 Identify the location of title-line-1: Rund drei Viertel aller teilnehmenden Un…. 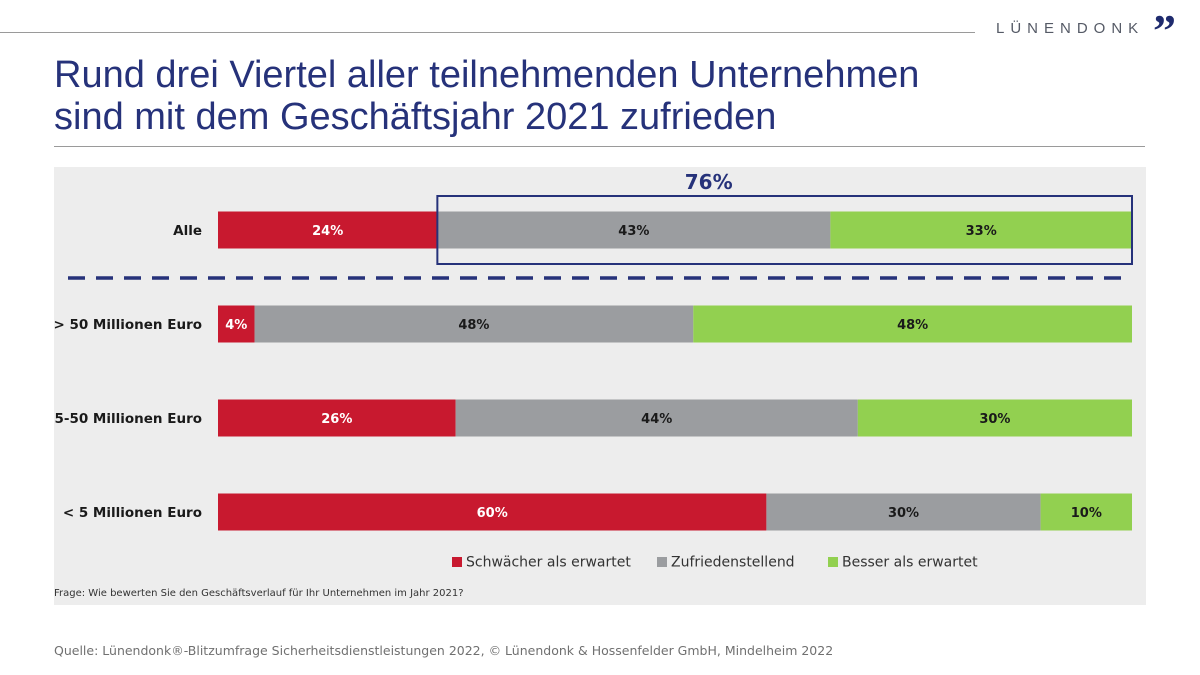
(487, 75).